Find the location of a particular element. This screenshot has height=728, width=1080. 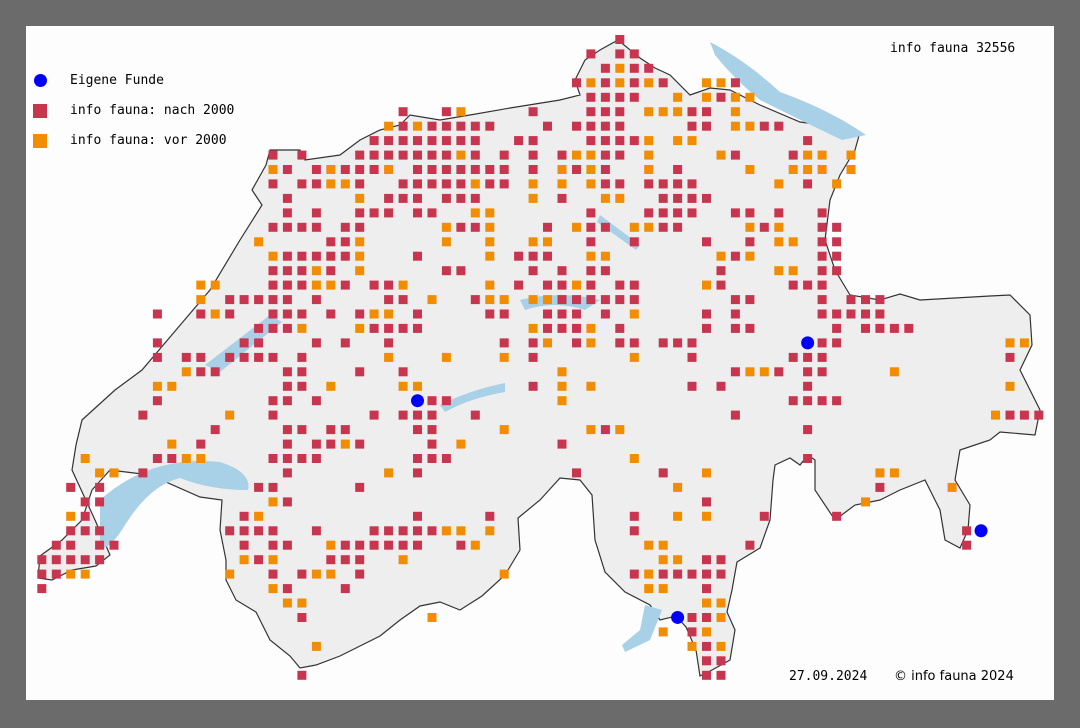

legend-label: info fauna: nach 2000 is located at coordinates (152, 110).